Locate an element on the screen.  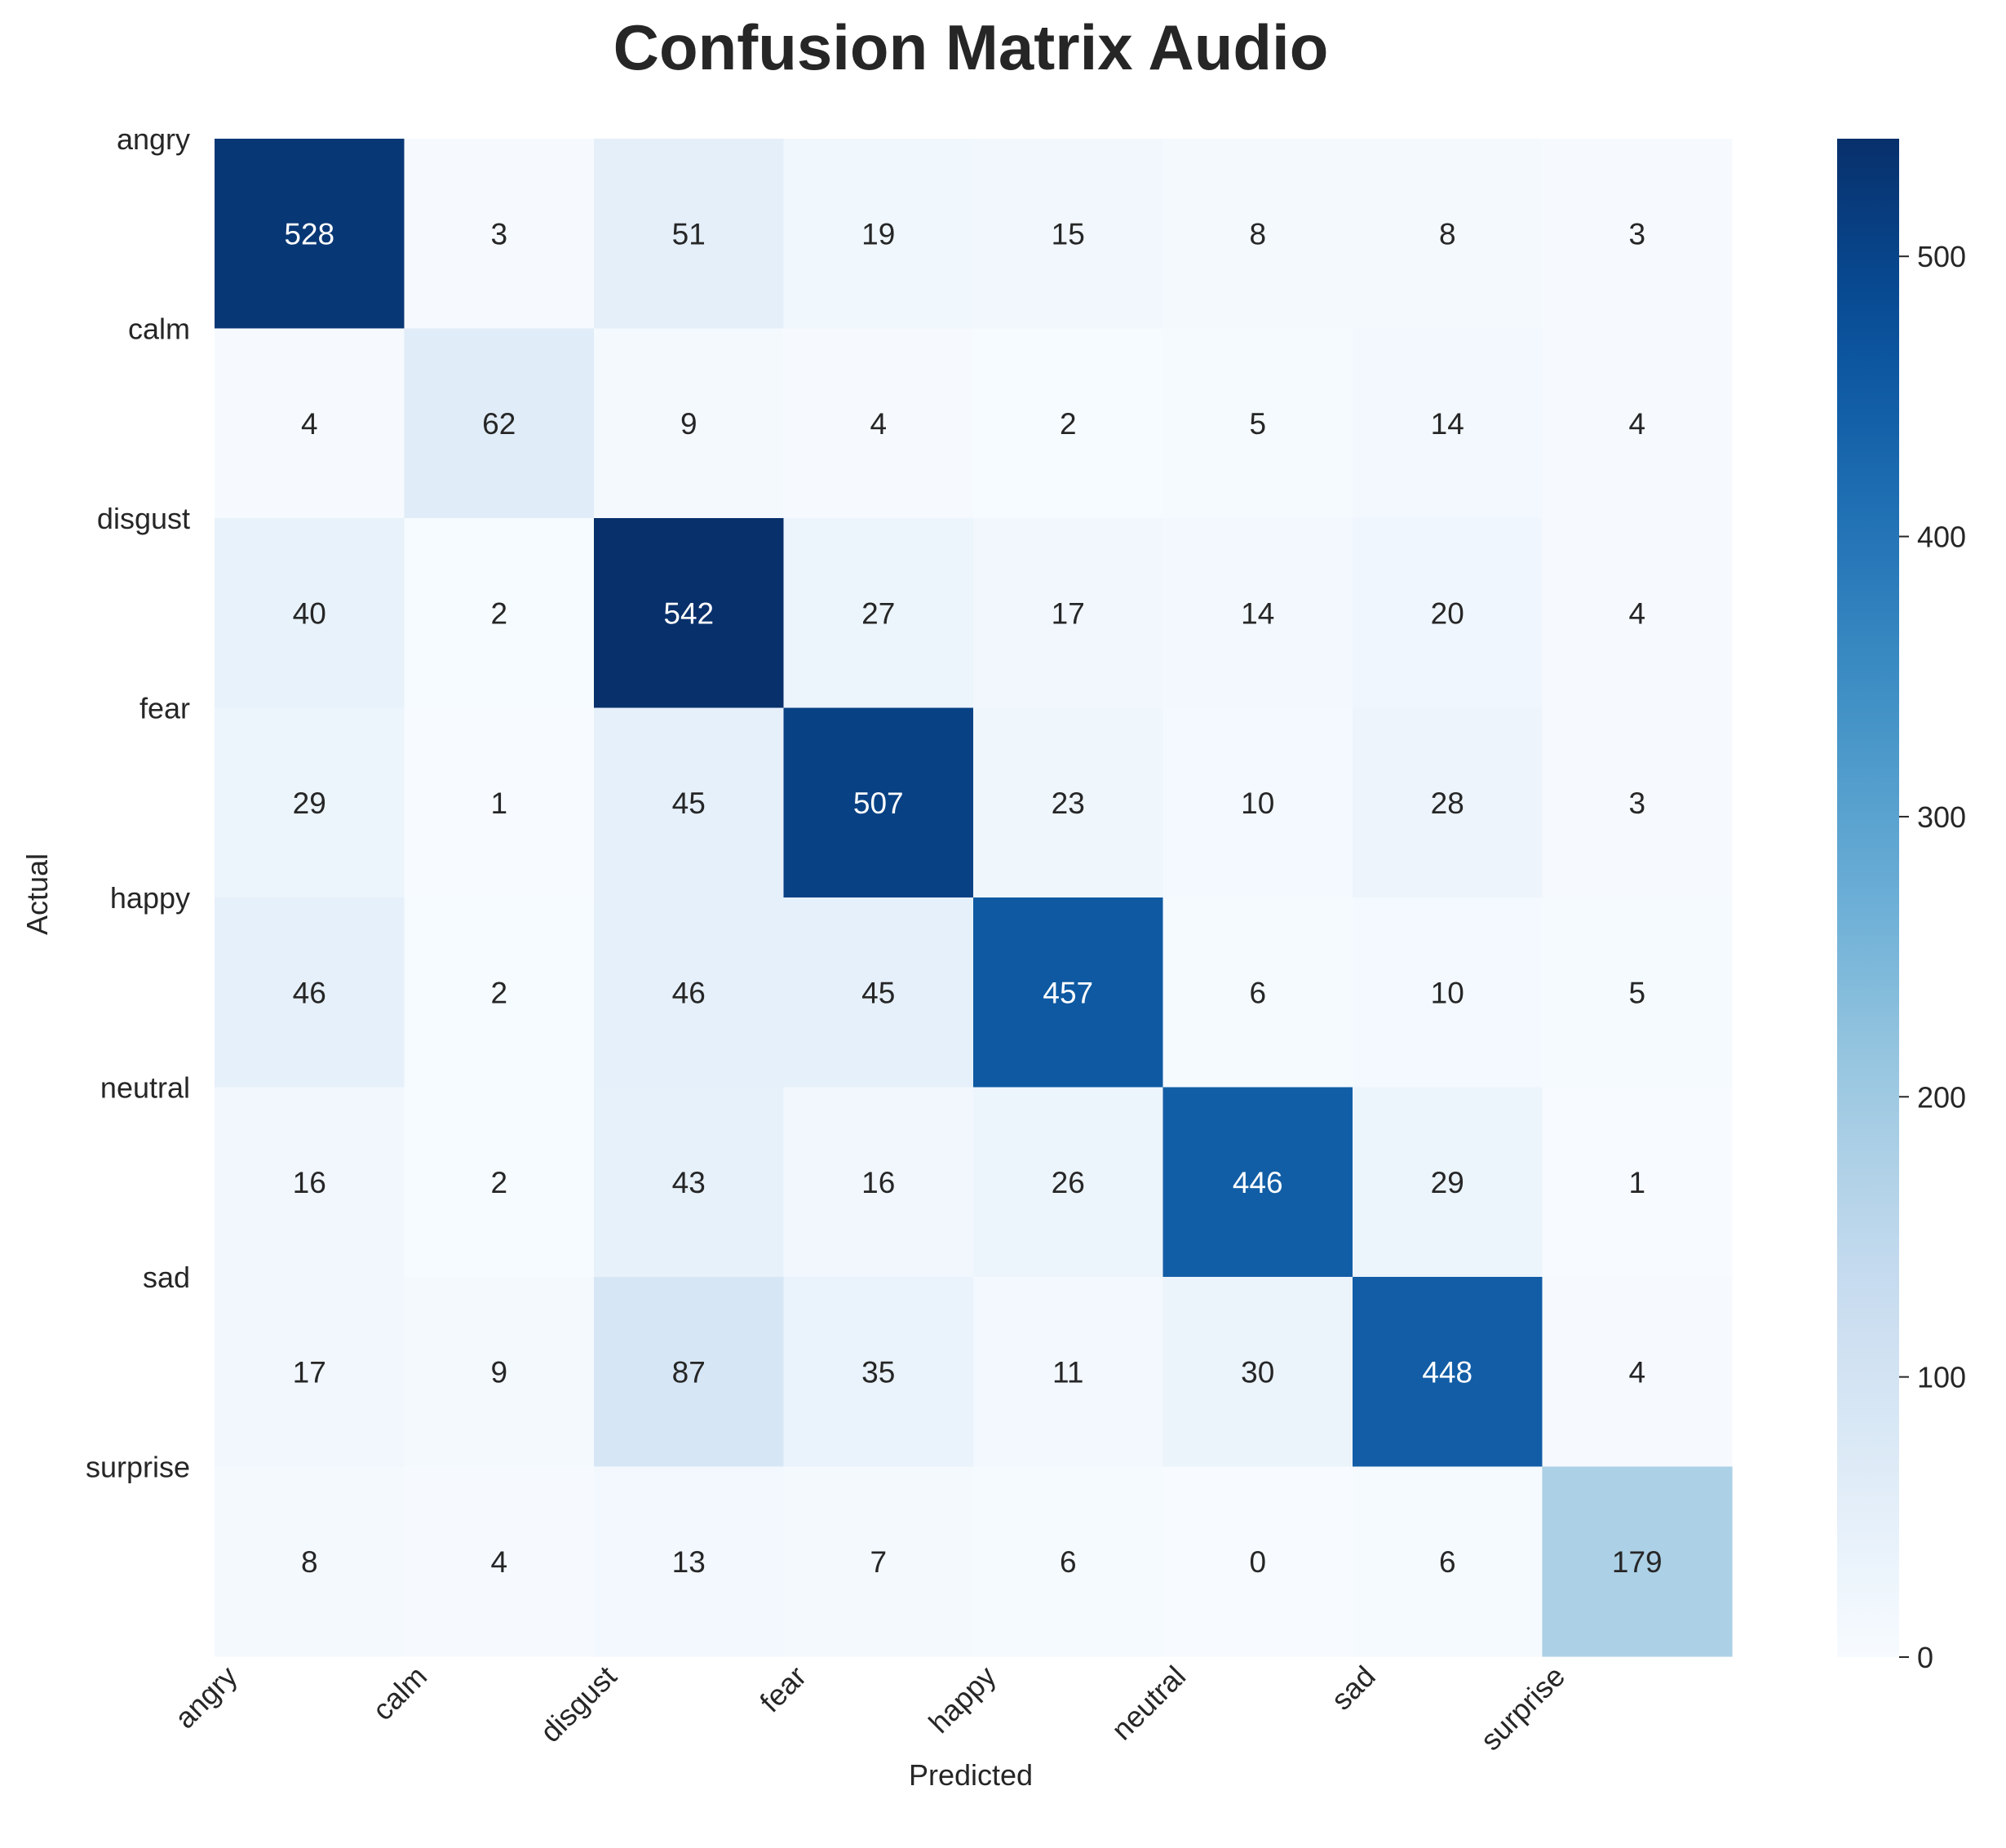
heatmap-cell-angry-angry is located at coordinates (310, 235).